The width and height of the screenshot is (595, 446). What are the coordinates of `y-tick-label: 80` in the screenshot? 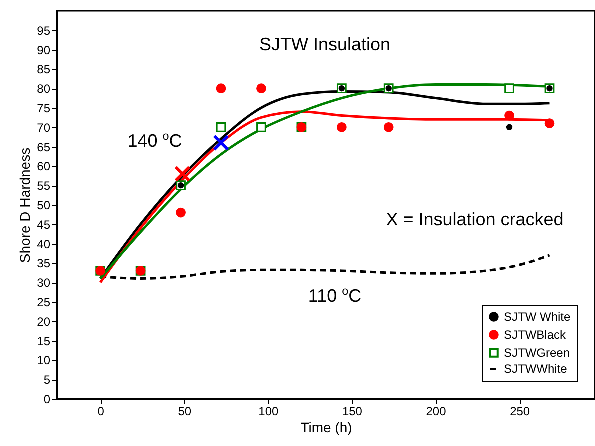 It's located at (44, 89).